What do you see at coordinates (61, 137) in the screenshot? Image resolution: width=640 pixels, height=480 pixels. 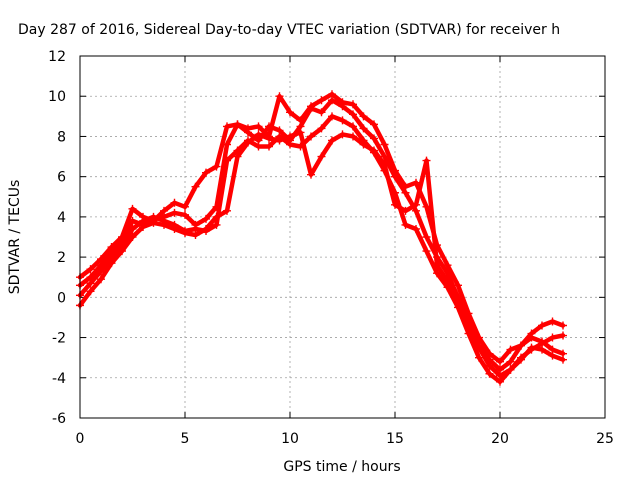 I see `y-tick-label: 8` at bounding box center [61, 137].